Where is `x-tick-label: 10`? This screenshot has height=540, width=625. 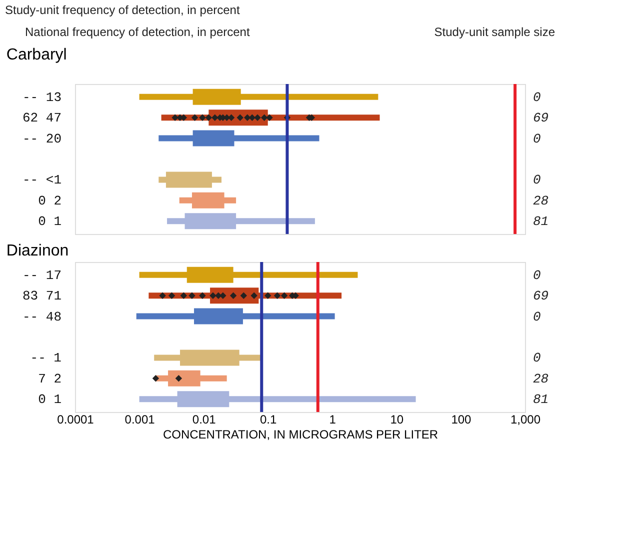
x-tick-label: 10 is located at coordinates (397, 419).